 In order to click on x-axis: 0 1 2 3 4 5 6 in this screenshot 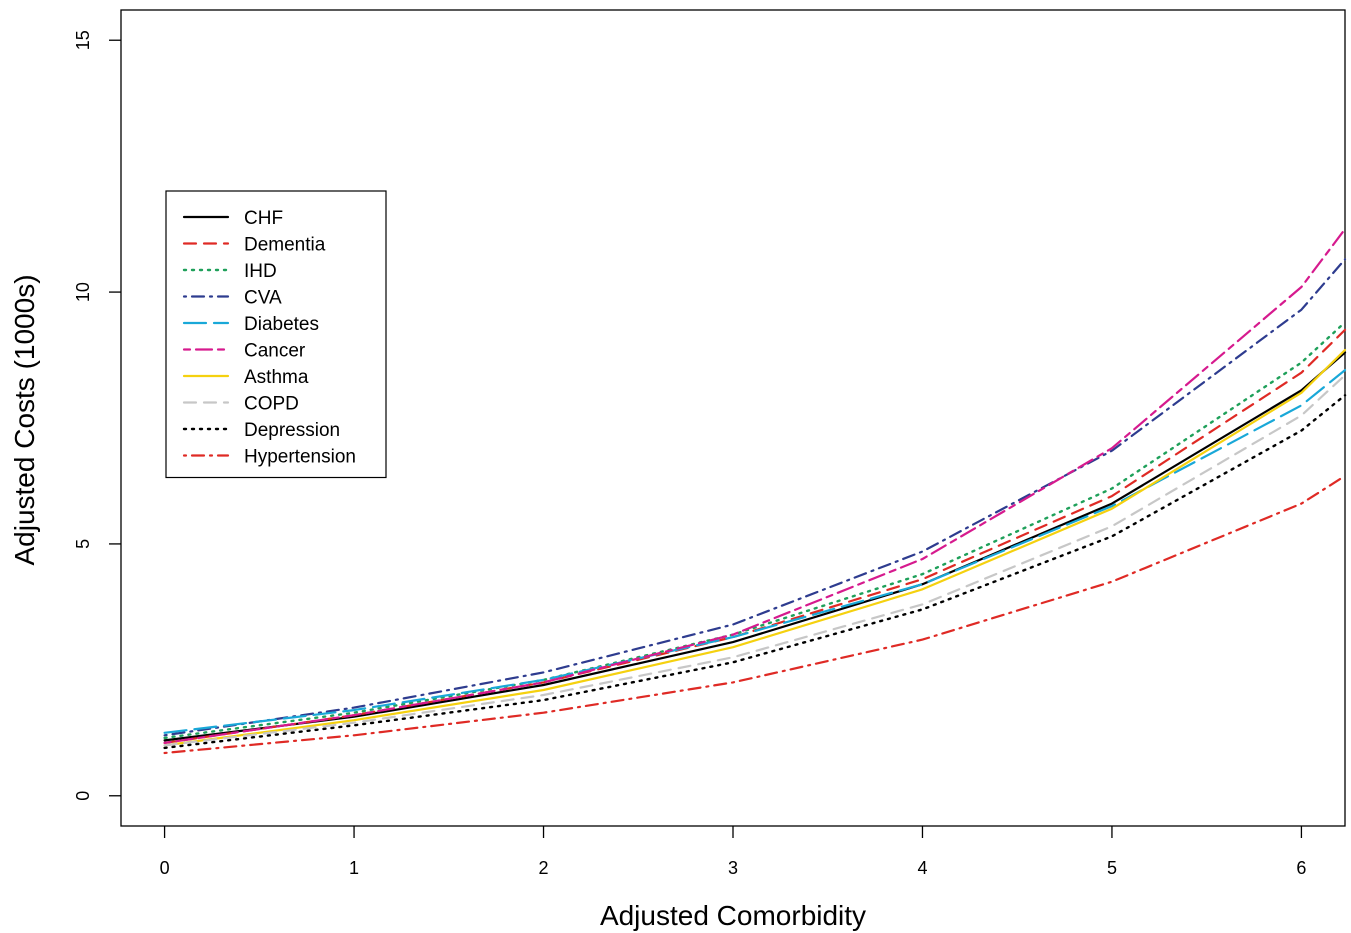, I will do `click(733, 852)`.